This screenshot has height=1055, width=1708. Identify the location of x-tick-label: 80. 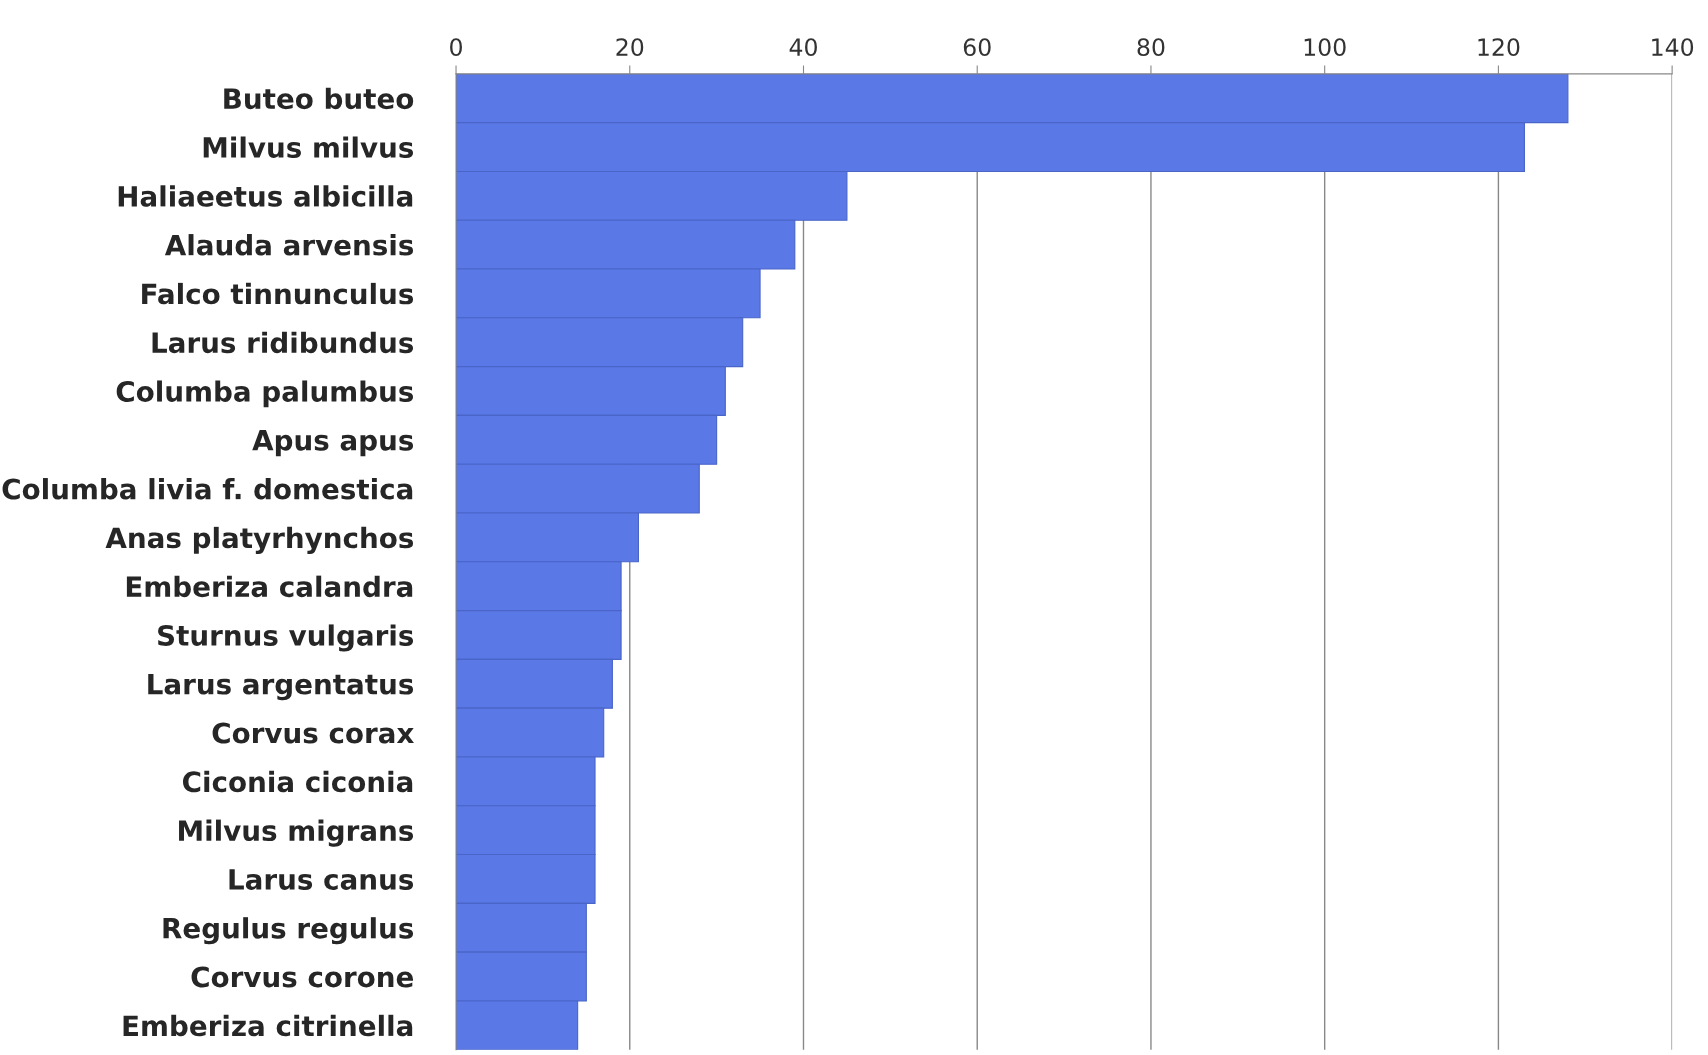
(1151, 47).